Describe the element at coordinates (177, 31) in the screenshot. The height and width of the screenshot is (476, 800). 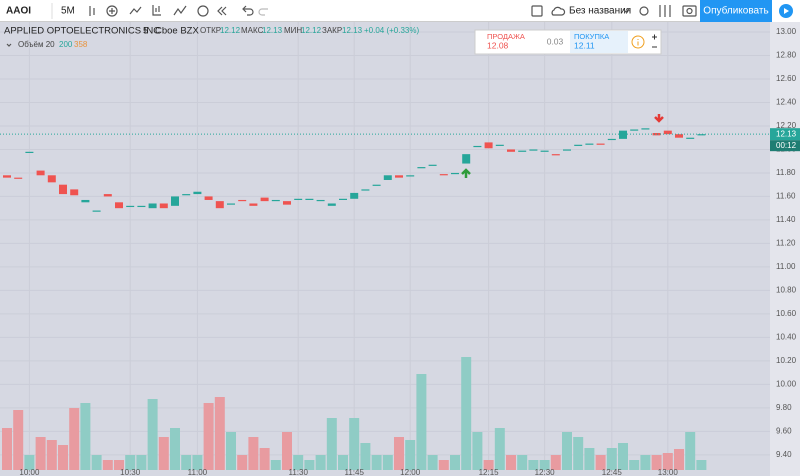
I see `exchange: Cboe BZX` at that location.